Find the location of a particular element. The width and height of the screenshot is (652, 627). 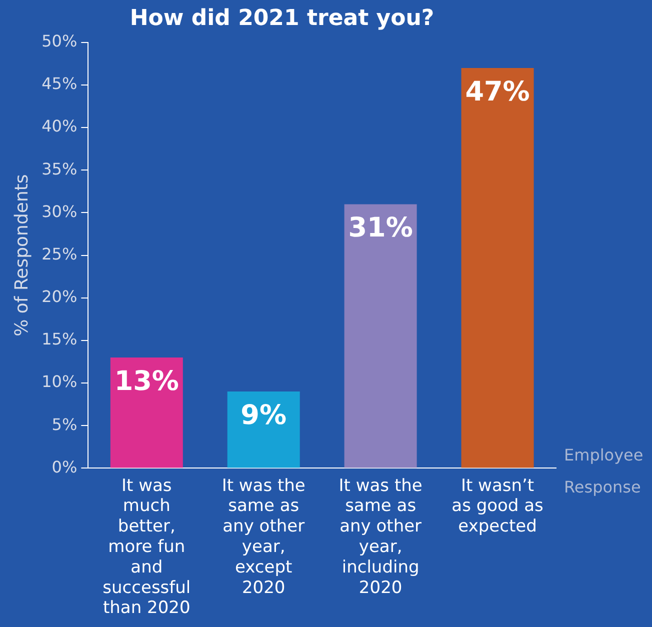

y-tick-label: 15% is located at coordinates (60, 339).